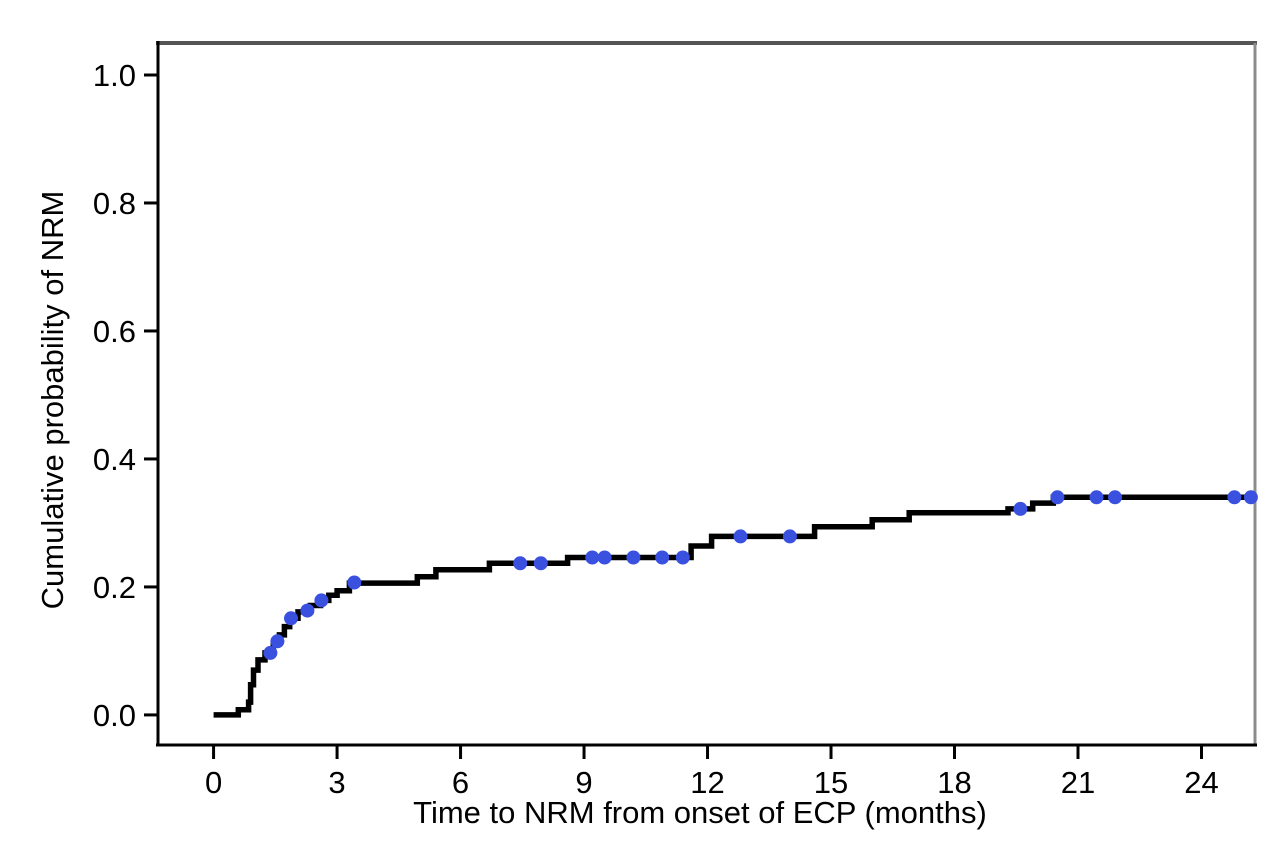 The image size is (1280, 864). What do you see at coordinates (1078, 782) in the screenshot?
I see `x-tick-label: 21` at bounding box center [1078, 782].